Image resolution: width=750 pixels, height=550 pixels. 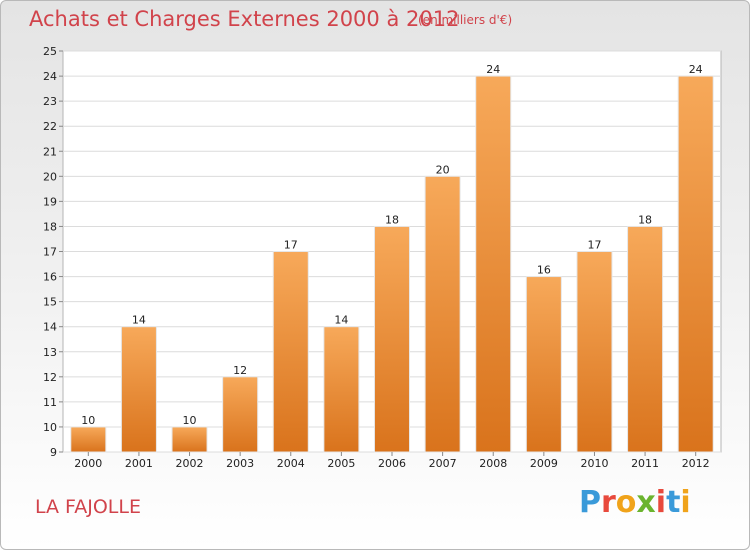 What do you see at coordinates (139, 463) in the screenshot?
I see `x-tick-label: 2001` at bounding box center [139, 463].